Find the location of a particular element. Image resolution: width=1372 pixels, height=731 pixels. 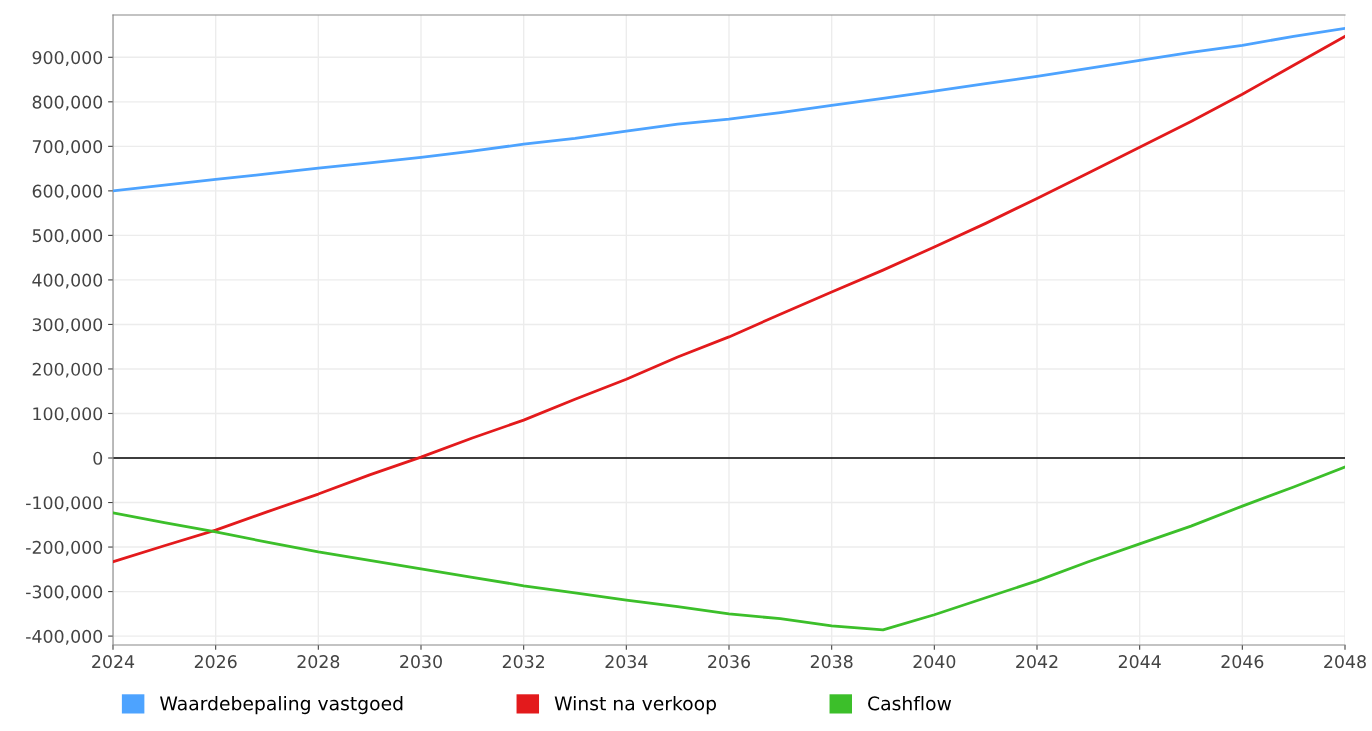

y-tick-label: 800,000 is located at coordinates (67, 103).